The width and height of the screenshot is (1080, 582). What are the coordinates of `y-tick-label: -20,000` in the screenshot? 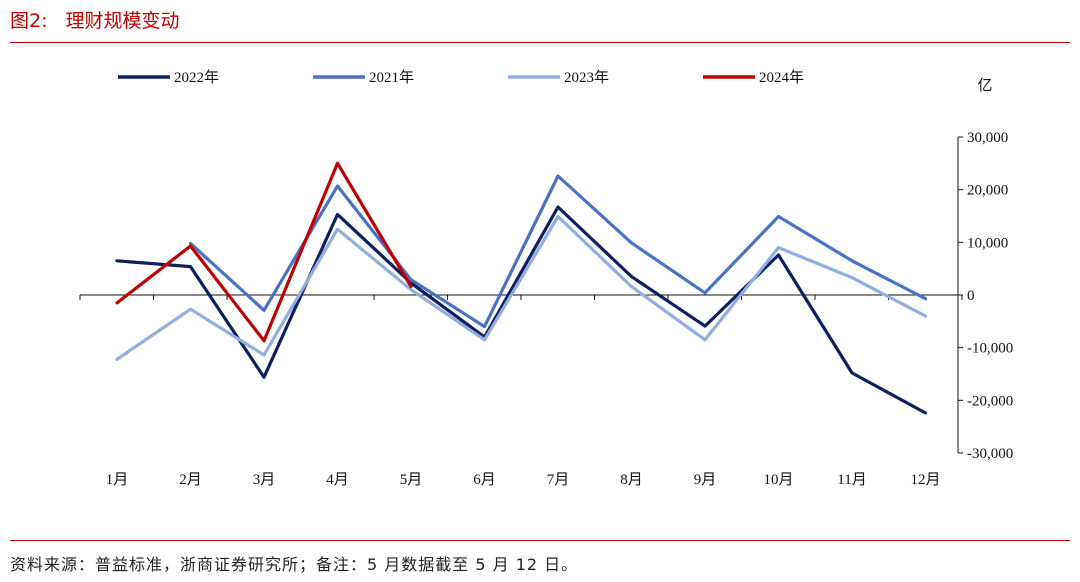 It's located at (990, 401).